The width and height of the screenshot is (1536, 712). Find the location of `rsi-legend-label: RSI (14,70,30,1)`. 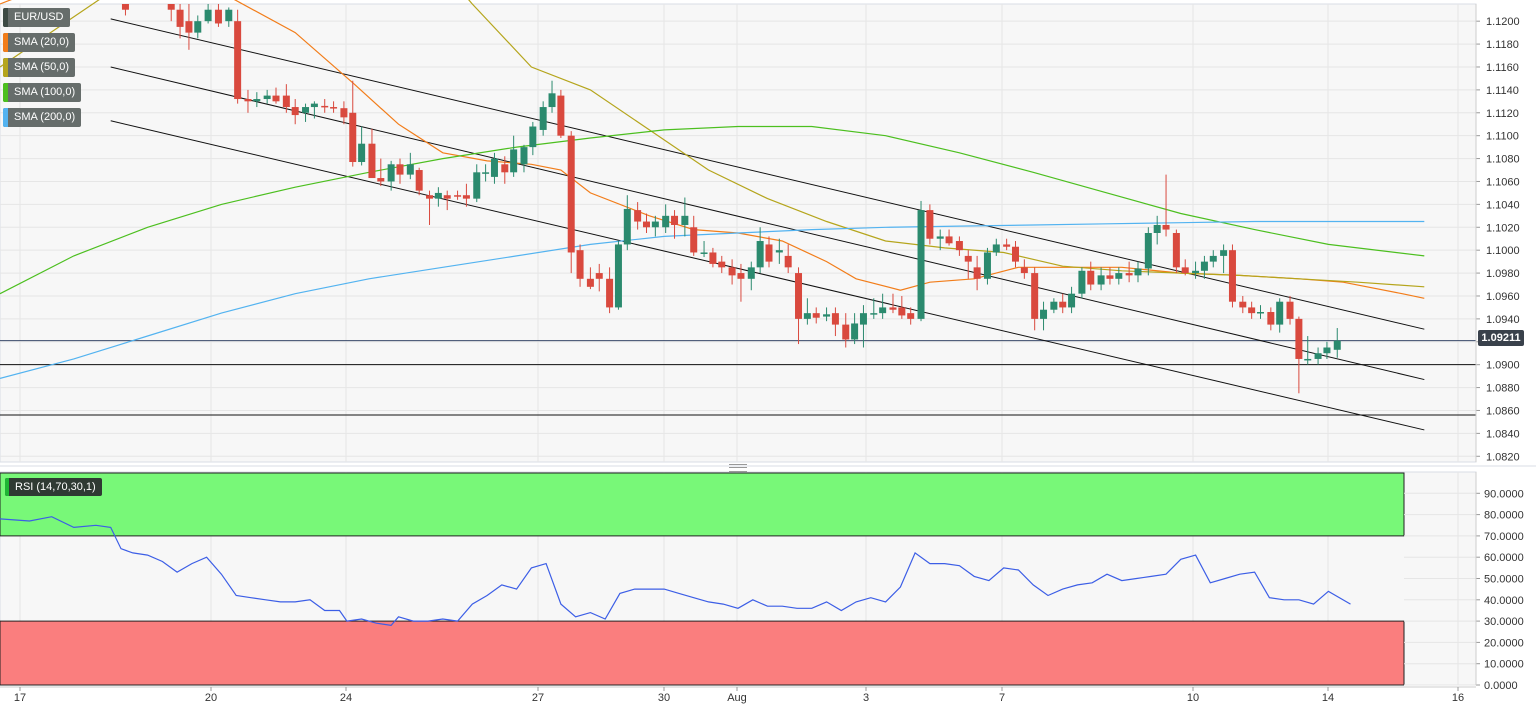

rsi-legend-label: RSI (14,70,30,1) is located at coordinates (55, 487).